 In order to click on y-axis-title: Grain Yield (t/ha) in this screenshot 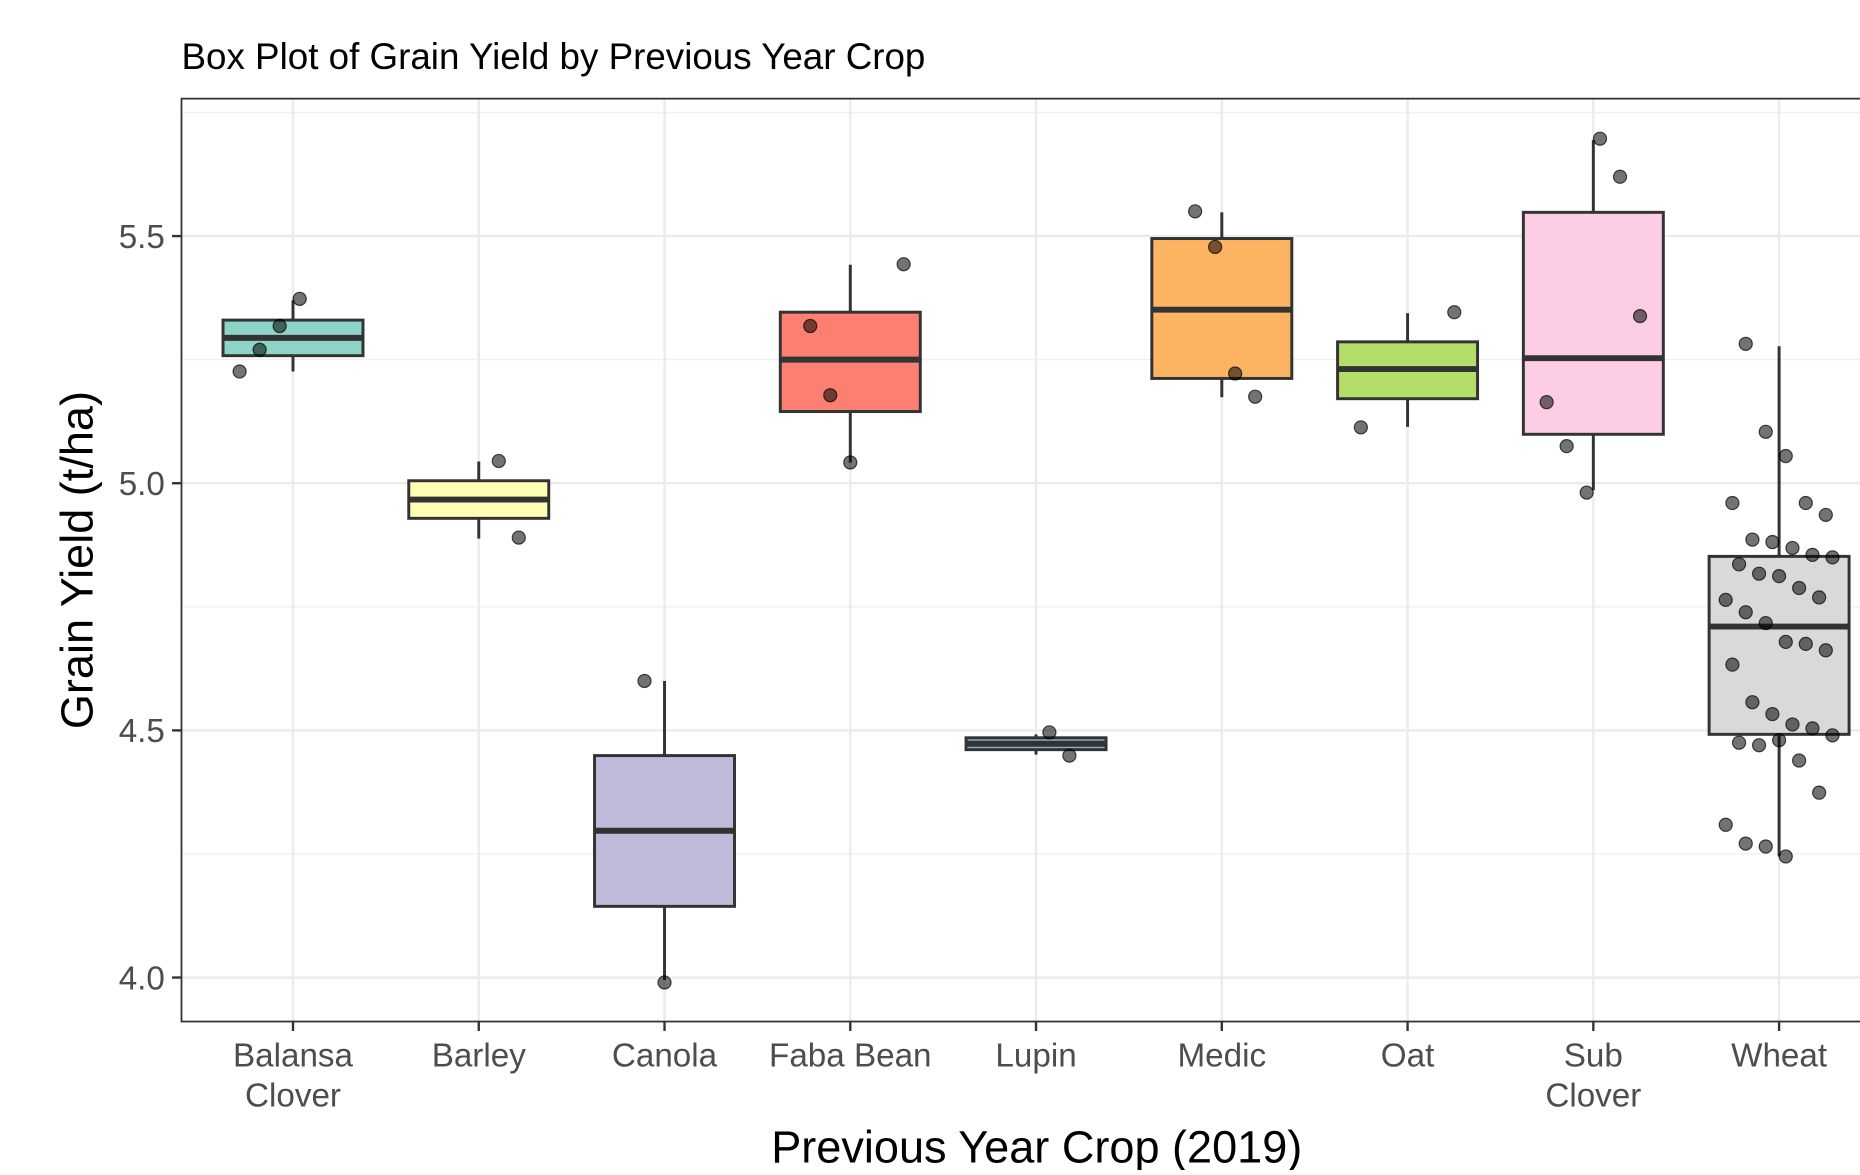, I will do `click(77, 560)`.